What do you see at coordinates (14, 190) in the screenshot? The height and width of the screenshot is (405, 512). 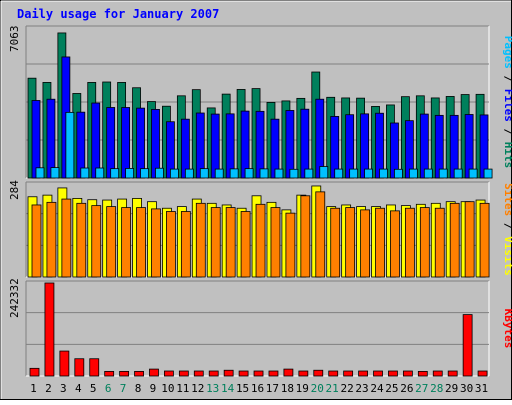 I see `panel2-ymax-label: 284` at bounding box center [14, 190].